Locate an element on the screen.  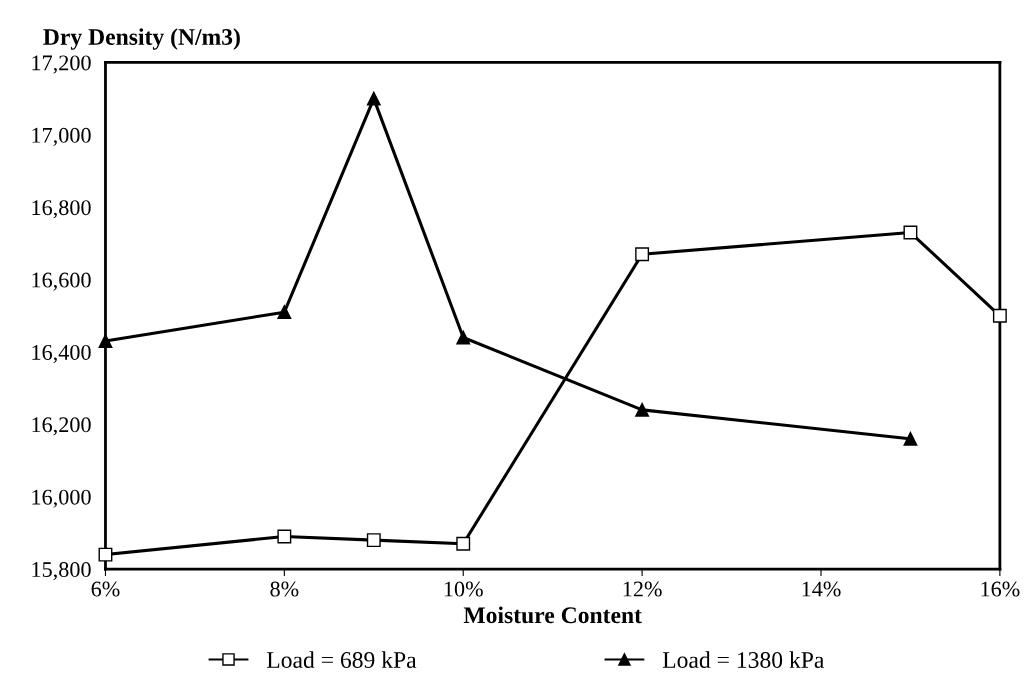
y-axis-title: Dry Density (N/m3) is located at coordinates (141, 39).